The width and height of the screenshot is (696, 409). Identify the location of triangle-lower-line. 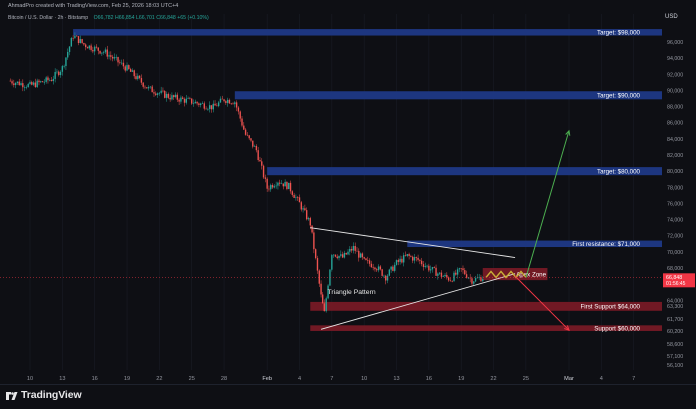
(418, 301).